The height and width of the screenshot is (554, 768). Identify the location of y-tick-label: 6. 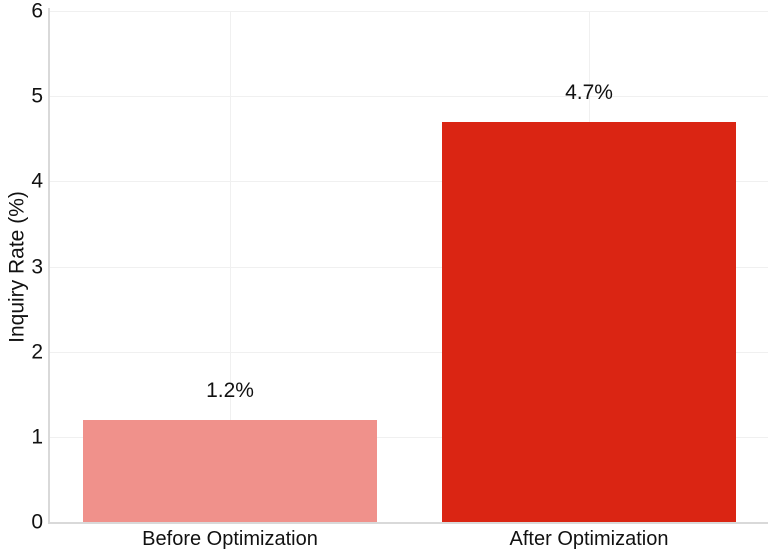
(37, 11).